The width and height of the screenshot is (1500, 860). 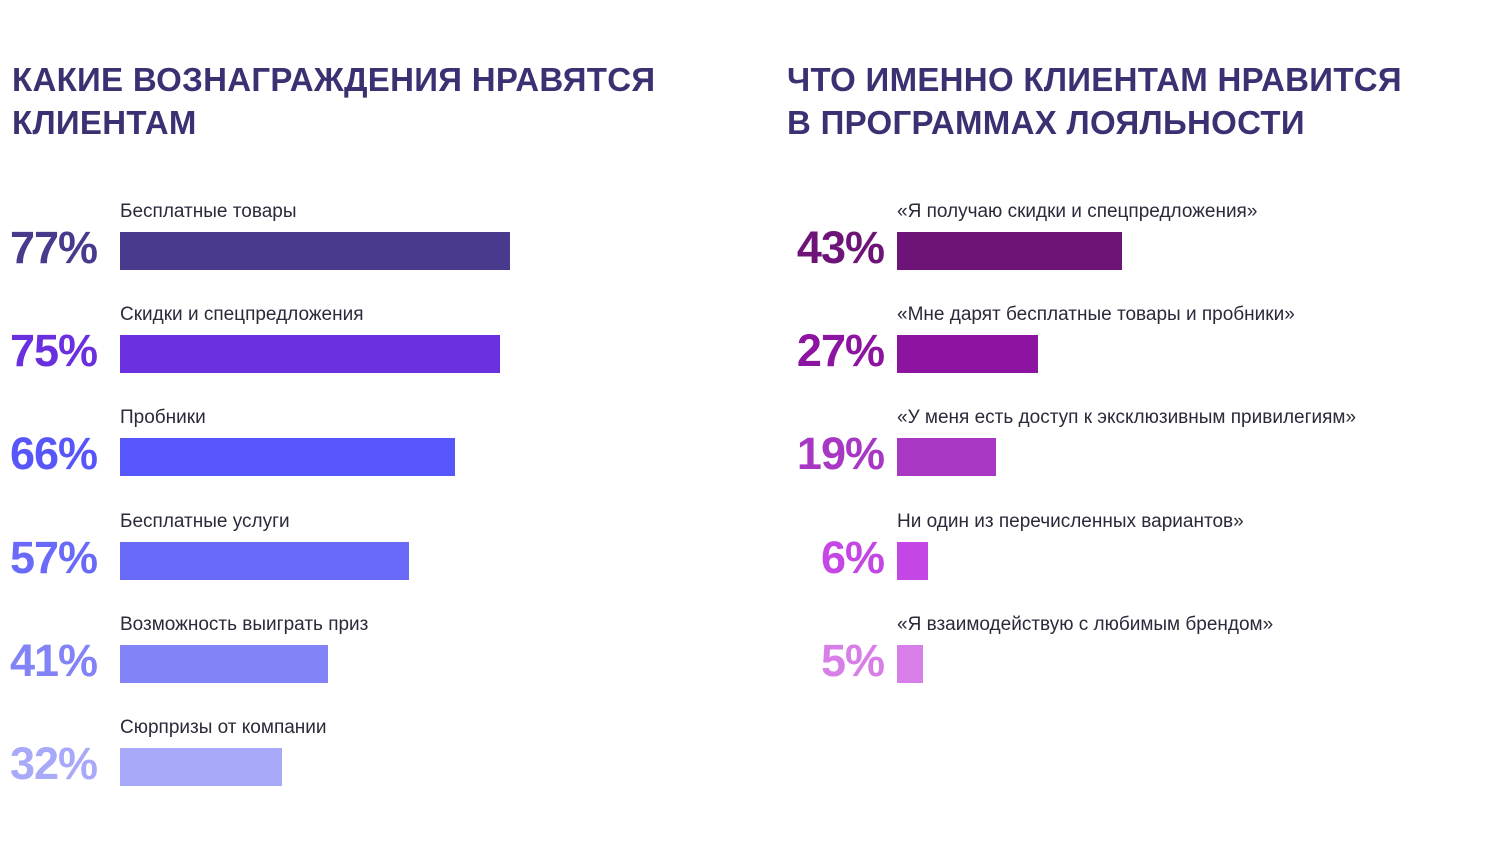 I want to click on reward-value-label: 66%, so click(x=54, y=454).